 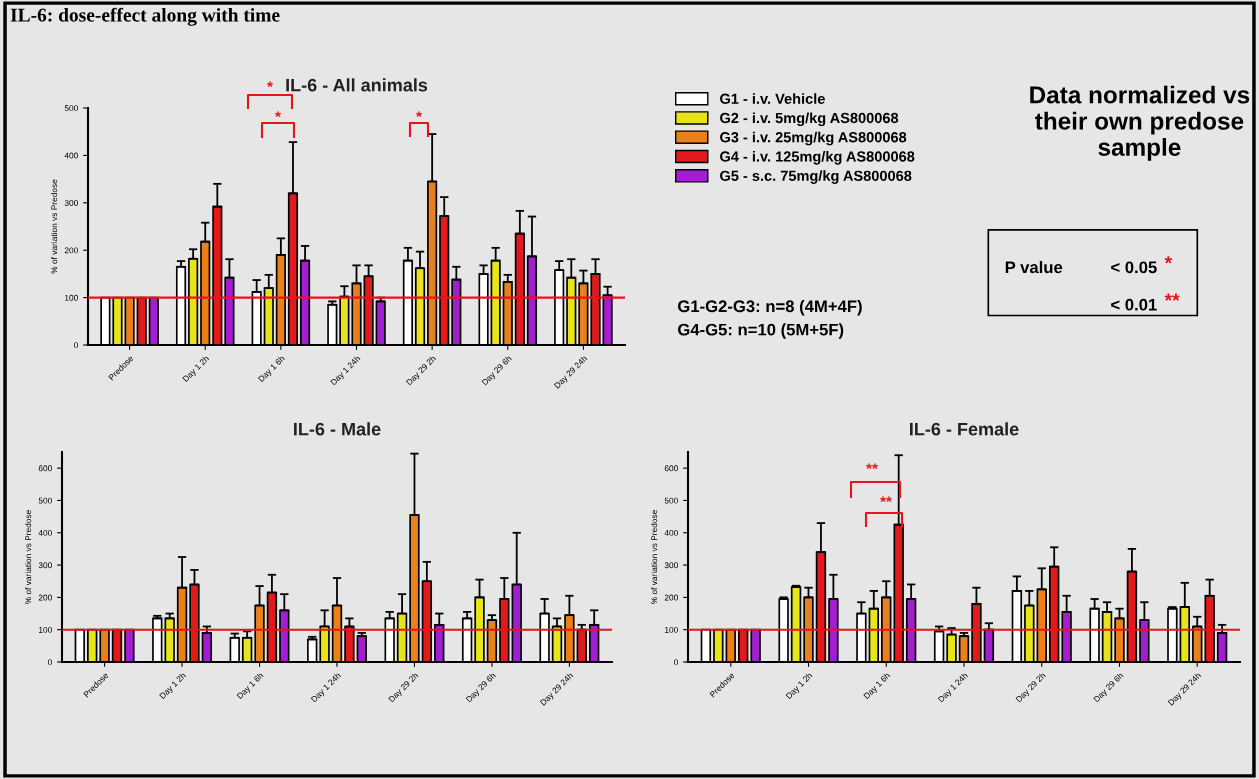 I want to click on legend-label: G4 - i.v. 125mg/kg AS800068, so click(x=817, y=157).